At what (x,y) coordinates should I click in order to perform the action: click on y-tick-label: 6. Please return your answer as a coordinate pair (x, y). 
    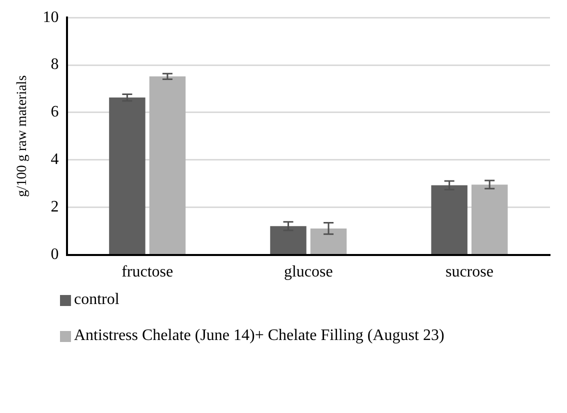
    Looking at the image, I should click on (54, 112).